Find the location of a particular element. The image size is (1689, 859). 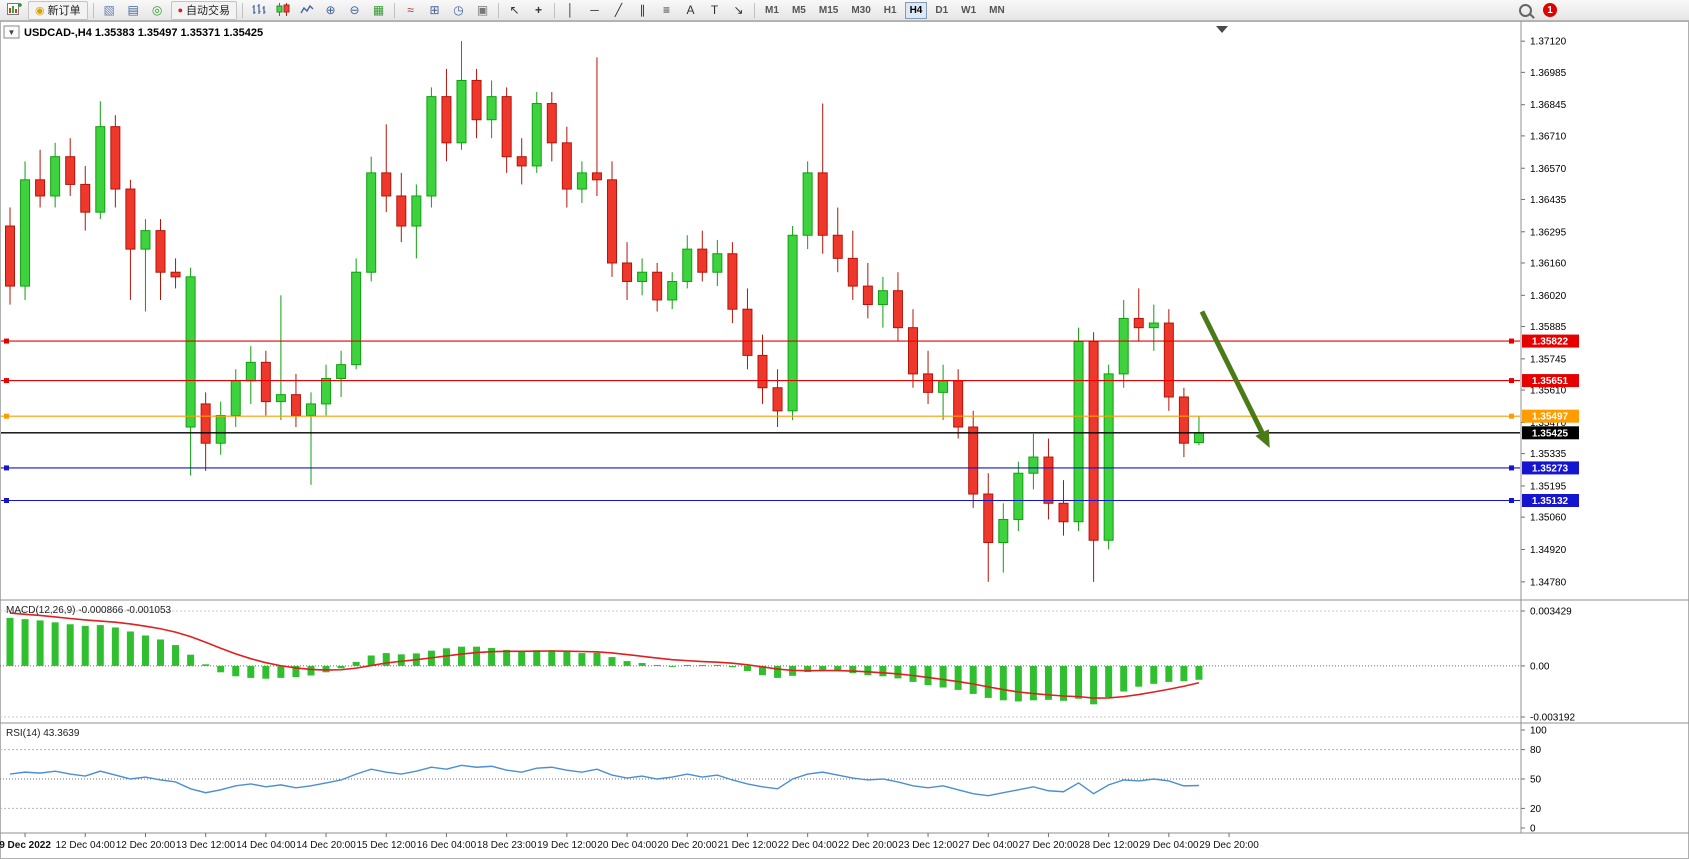

vertical-line-button: │ is located at coordinates (570, 10).